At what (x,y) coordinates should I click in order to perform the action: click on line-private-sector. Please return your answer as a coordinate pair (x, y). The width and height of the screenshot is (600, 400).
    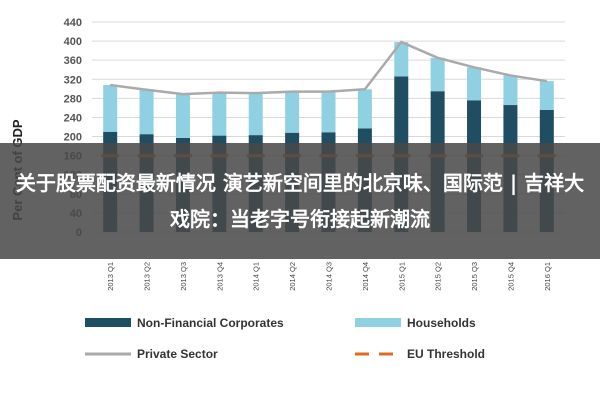
    Looking at the image, I should click on (329, 68).